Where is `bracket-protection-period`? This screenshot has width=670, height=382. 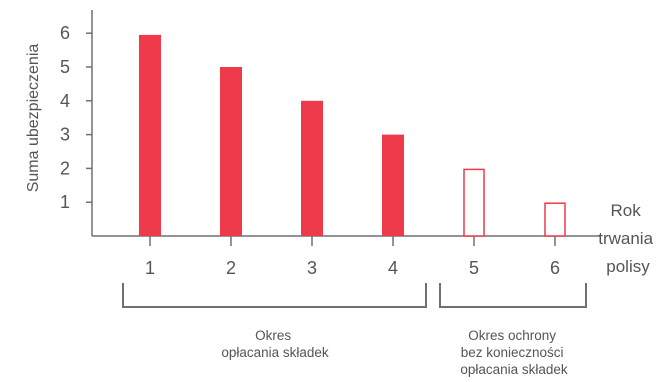 bracket-protection-period is located at coordinates (513, 295).